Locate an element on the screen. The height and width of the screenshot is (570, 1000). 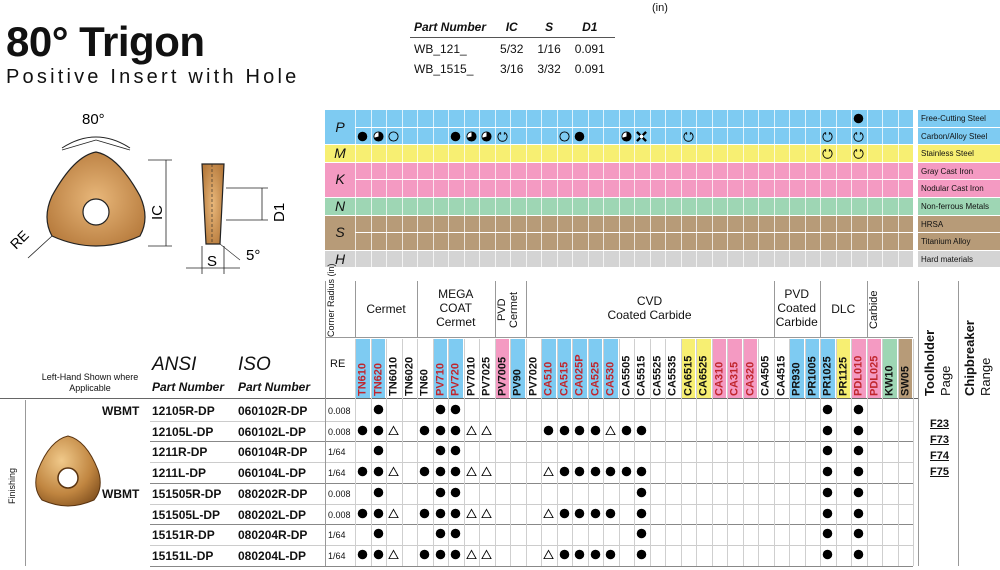
chipbreaker-header: Chipbreaker is located at coordinates (969, 358).